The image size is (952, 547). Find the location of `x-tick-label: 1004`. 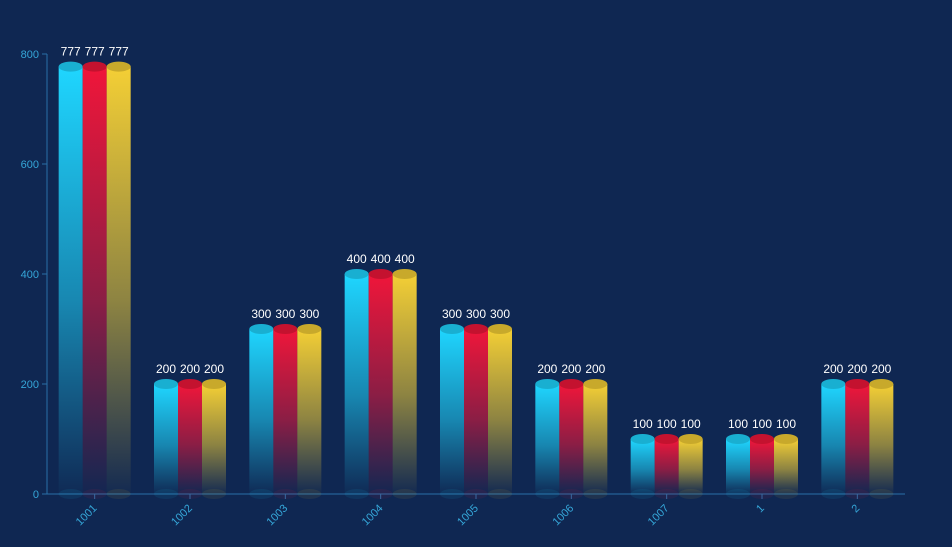

x-tick-label: 1004 is located at coordinates (373, 515).